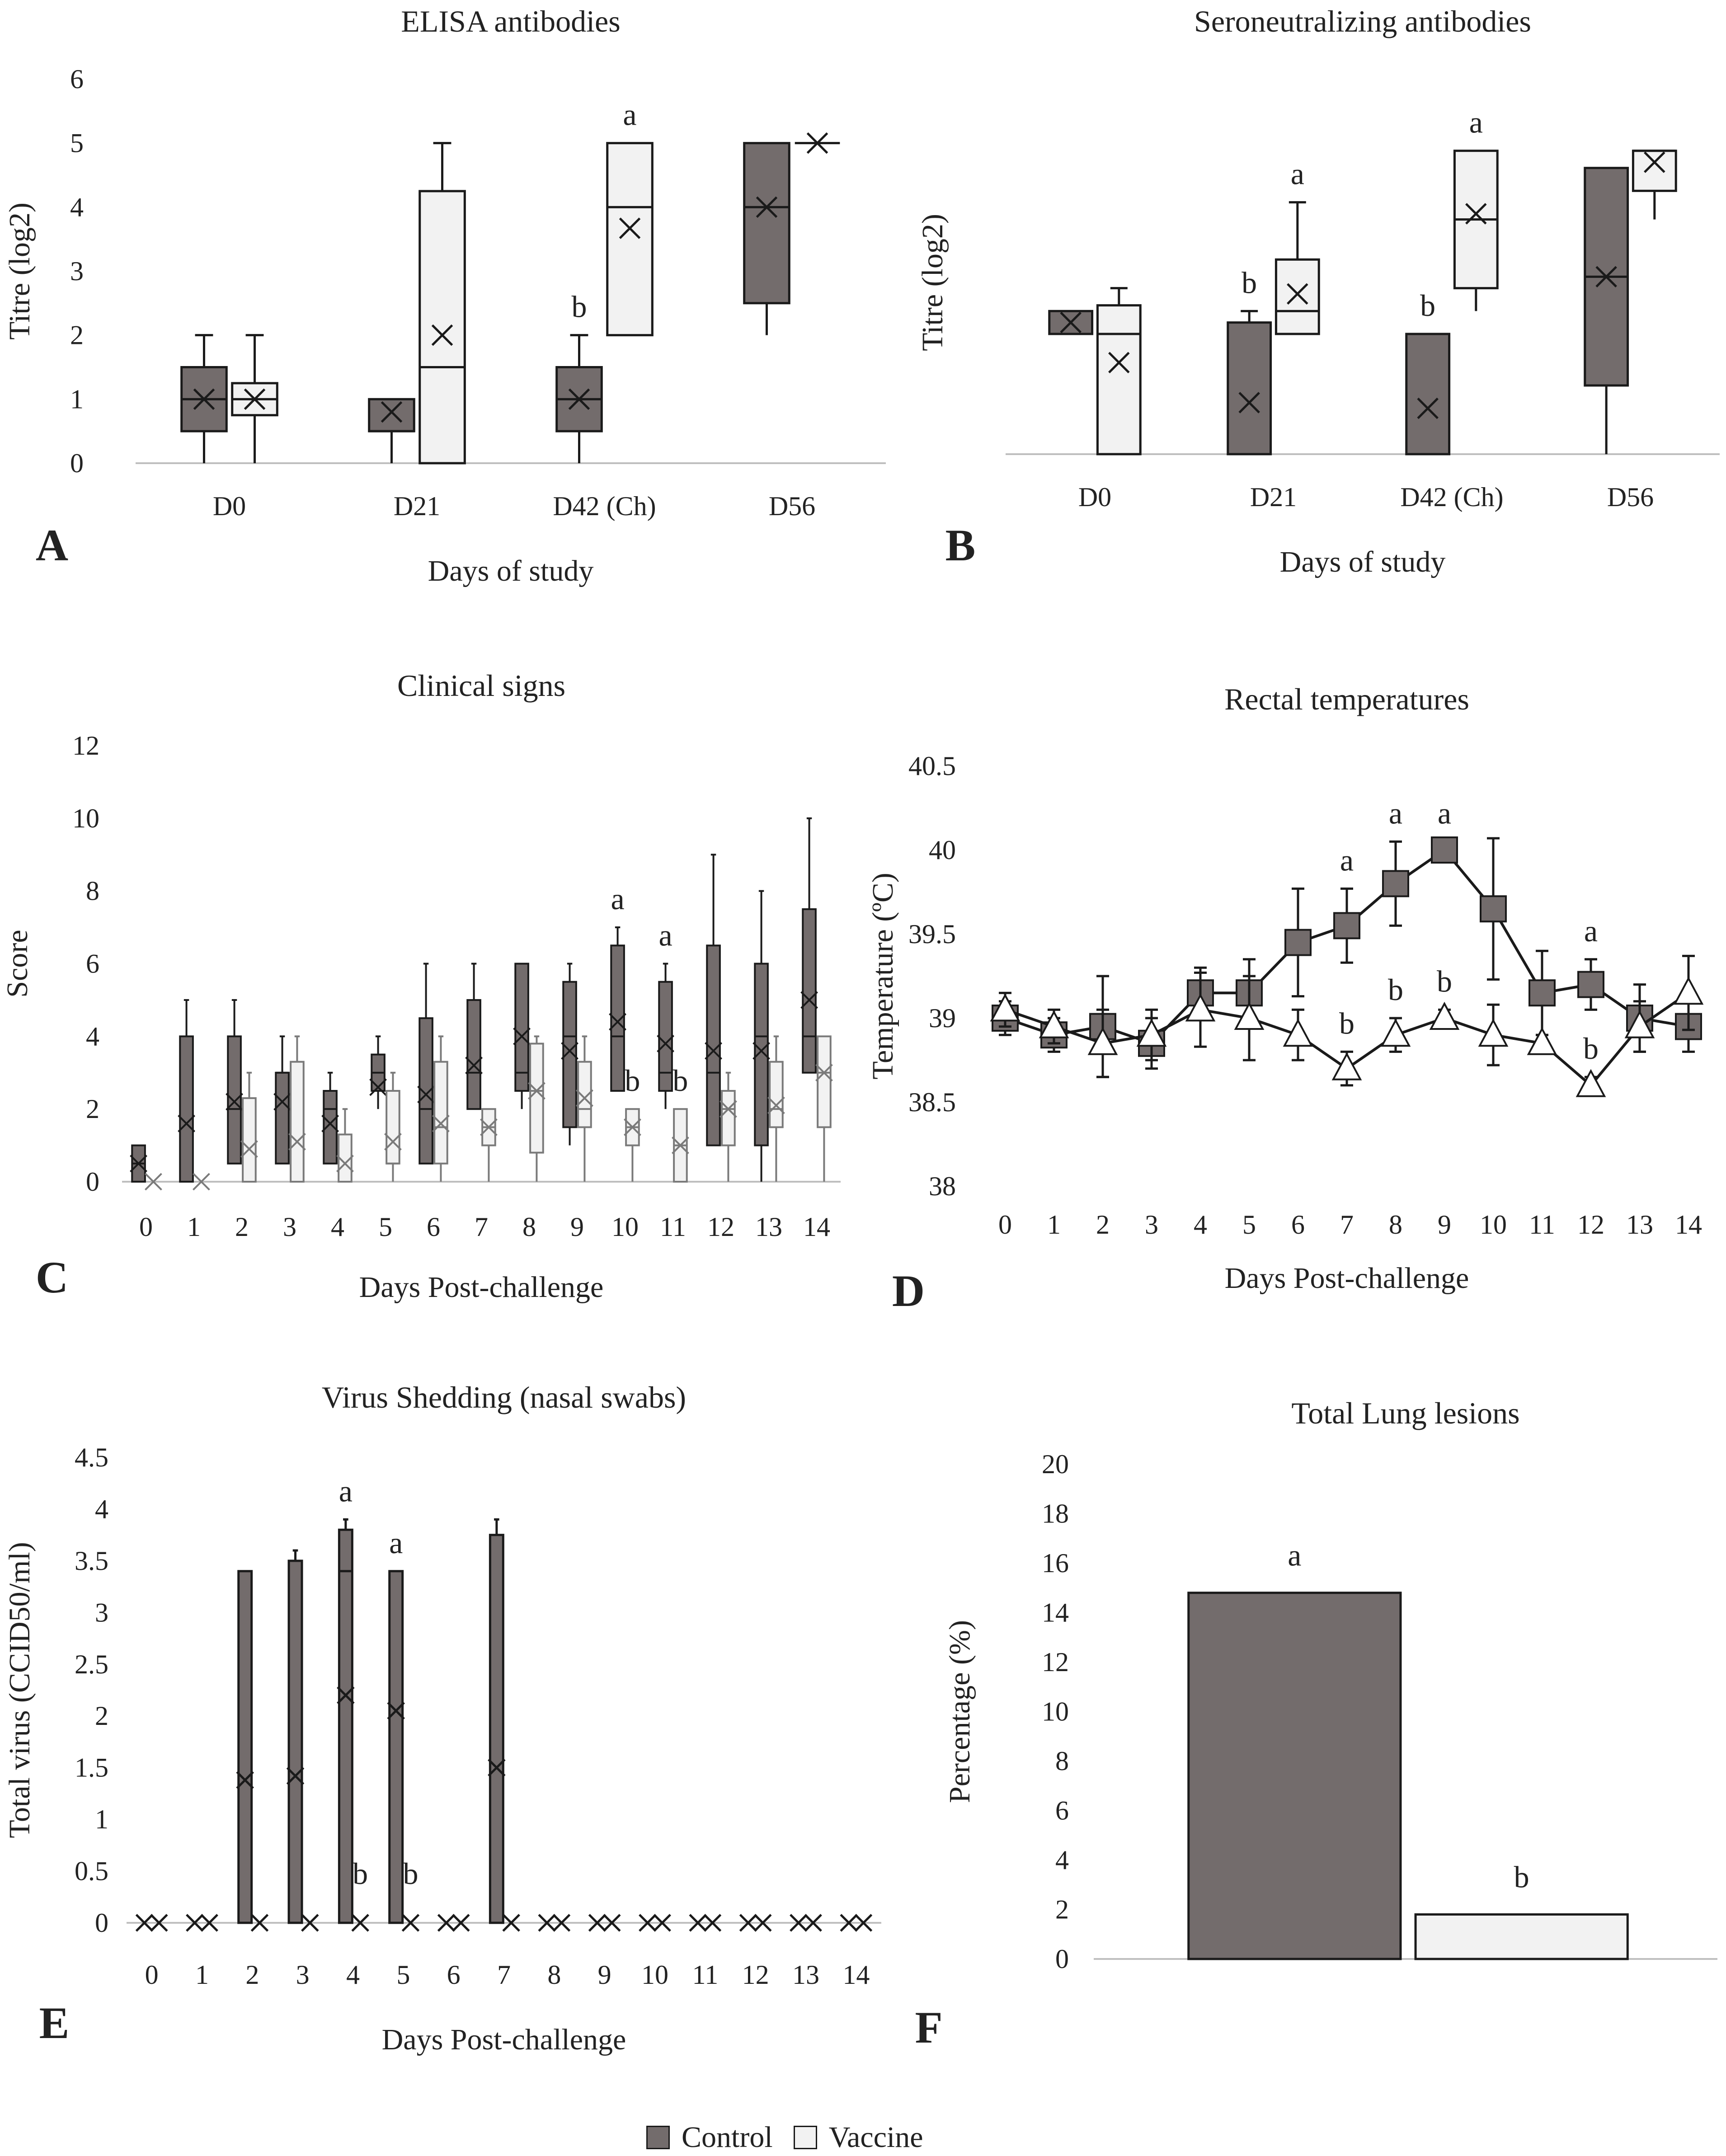 The width and height of the screenshot is (1726, 2156). I want to click on y-tick-label: 40.5, so click(932, 766).